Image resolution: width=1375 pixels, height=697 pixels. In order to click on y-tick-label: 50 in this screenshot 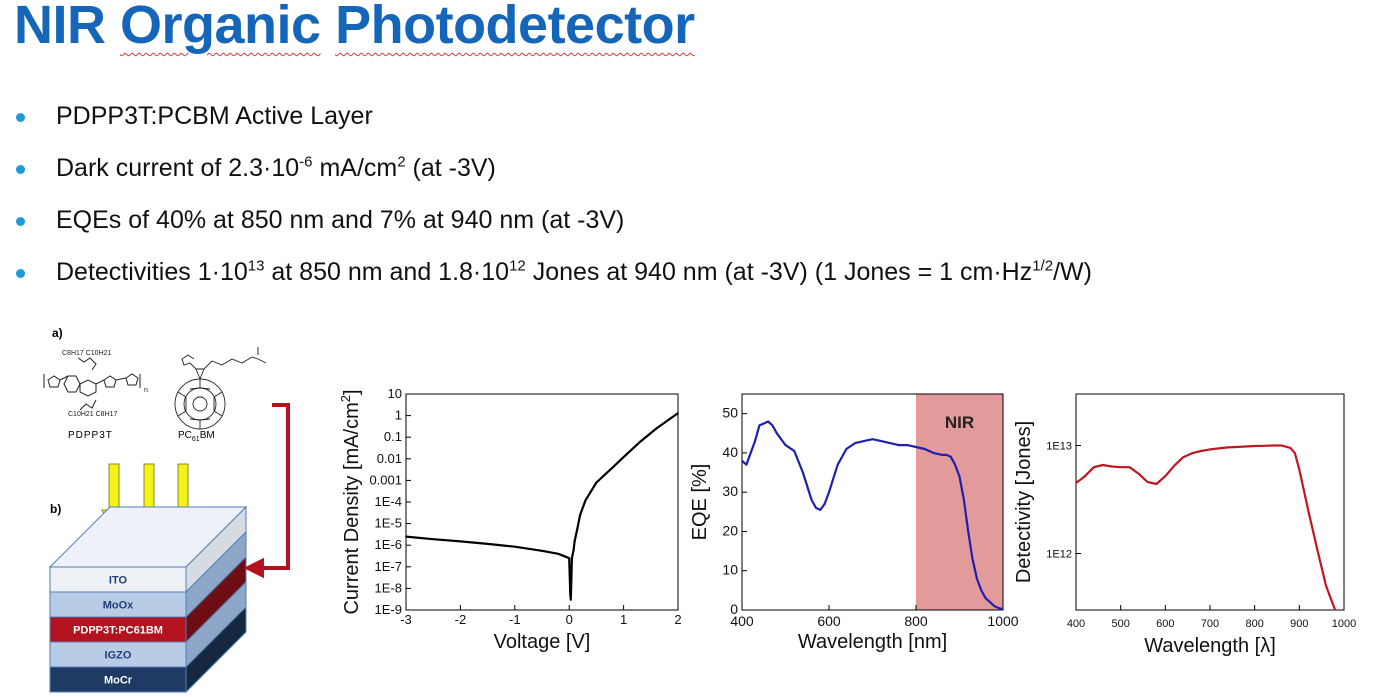, I will do `click(730, 413)`.